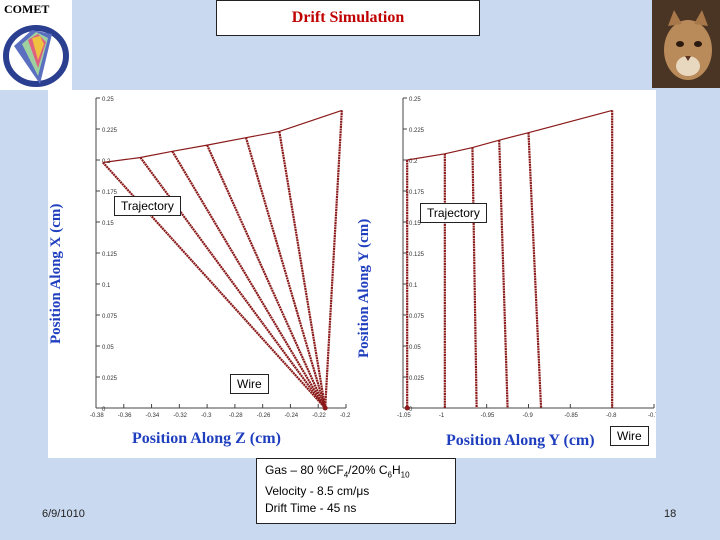  I want to click on plot1-y-tick-label: 0.05, so click(415, 348).